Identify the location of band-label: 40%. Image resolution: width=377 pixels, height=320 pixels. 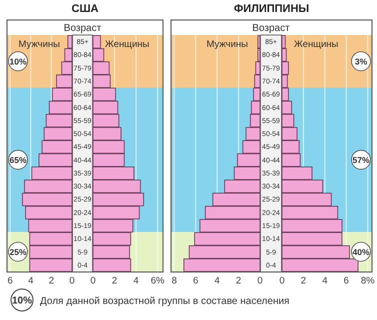
(361, 251).